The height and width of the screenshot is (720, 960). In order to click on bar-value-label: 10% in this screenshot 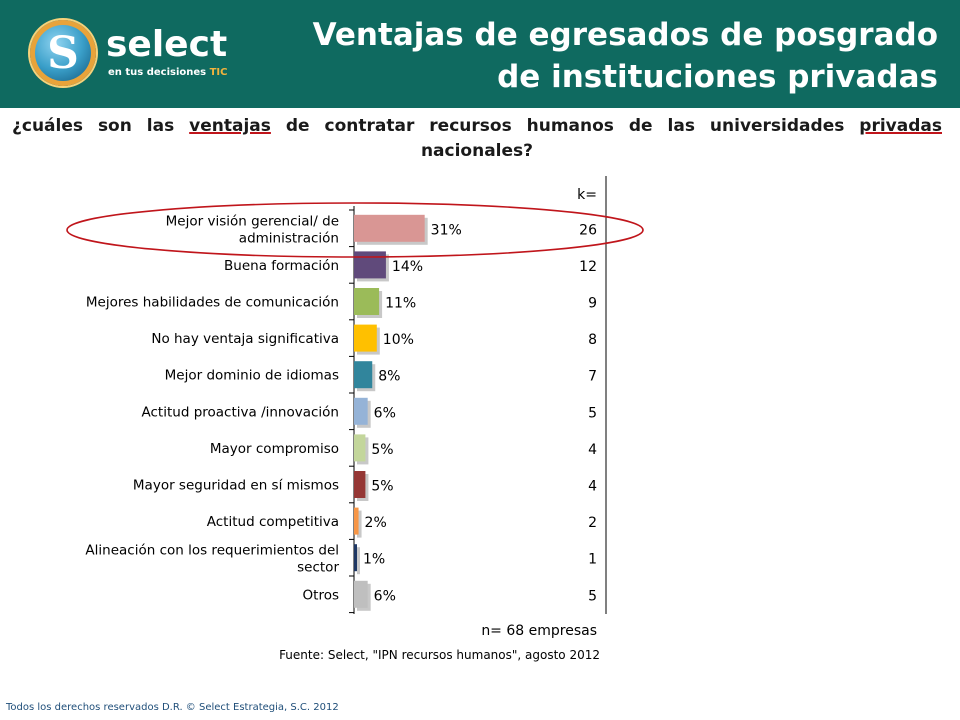, I will do `click(398, 340)`.